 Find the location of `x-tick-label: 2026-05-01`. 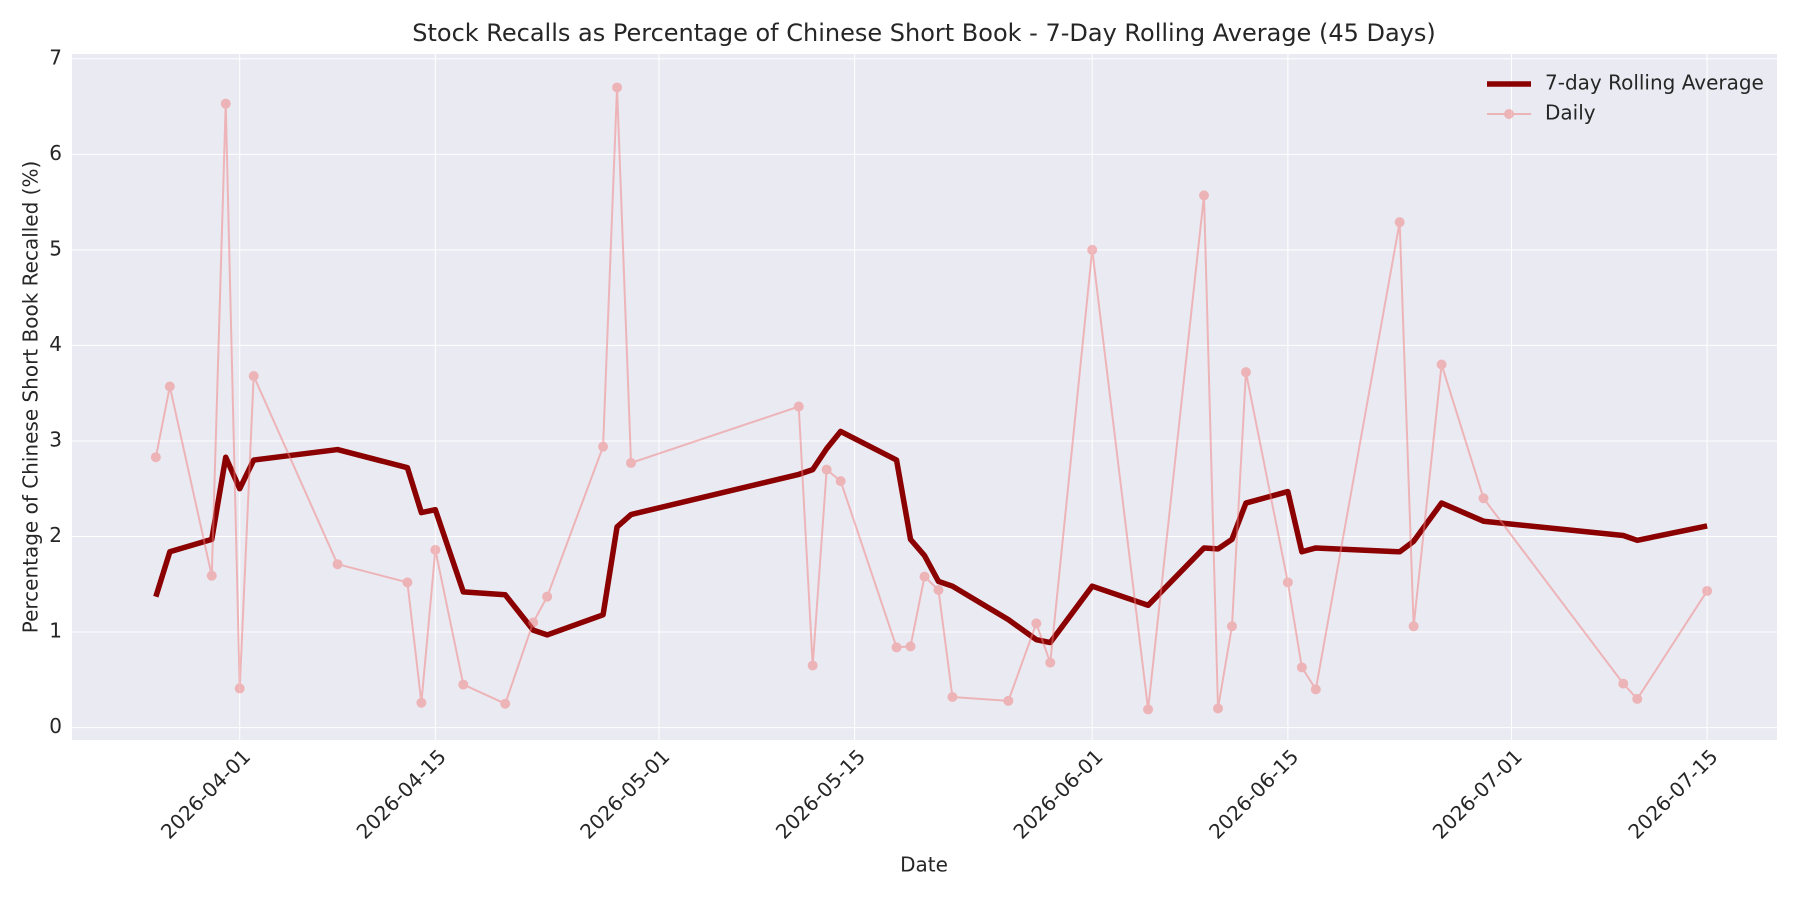

x-tick-label: 2026-05-01 is located at coordinates (624, 793).